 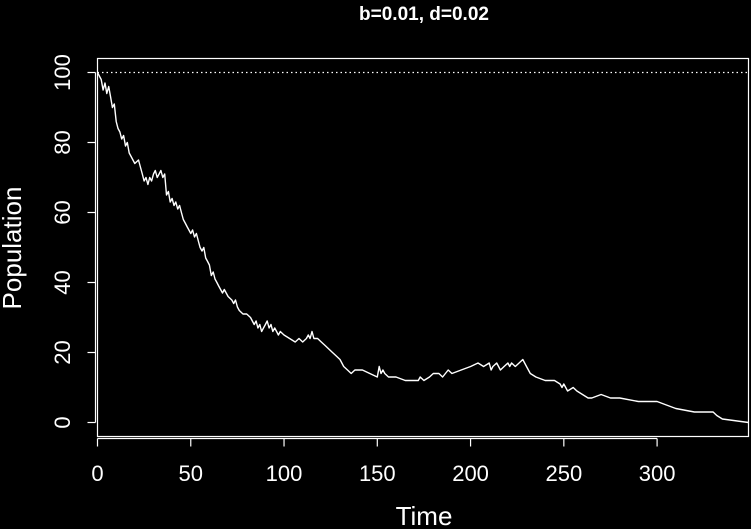 What do you see at coordinates (62, 142) in the screenshot?
I see `y-tick-label: 80` at bounding box center [62, 142].